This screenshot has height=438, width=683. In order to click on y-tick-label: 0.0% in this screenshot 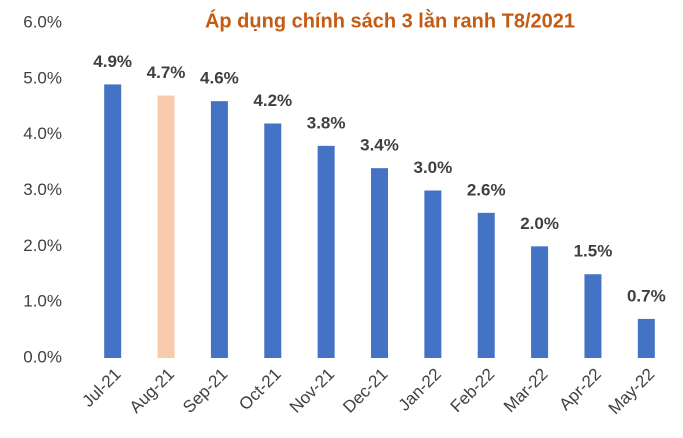, I will do `click(42, 356)`.